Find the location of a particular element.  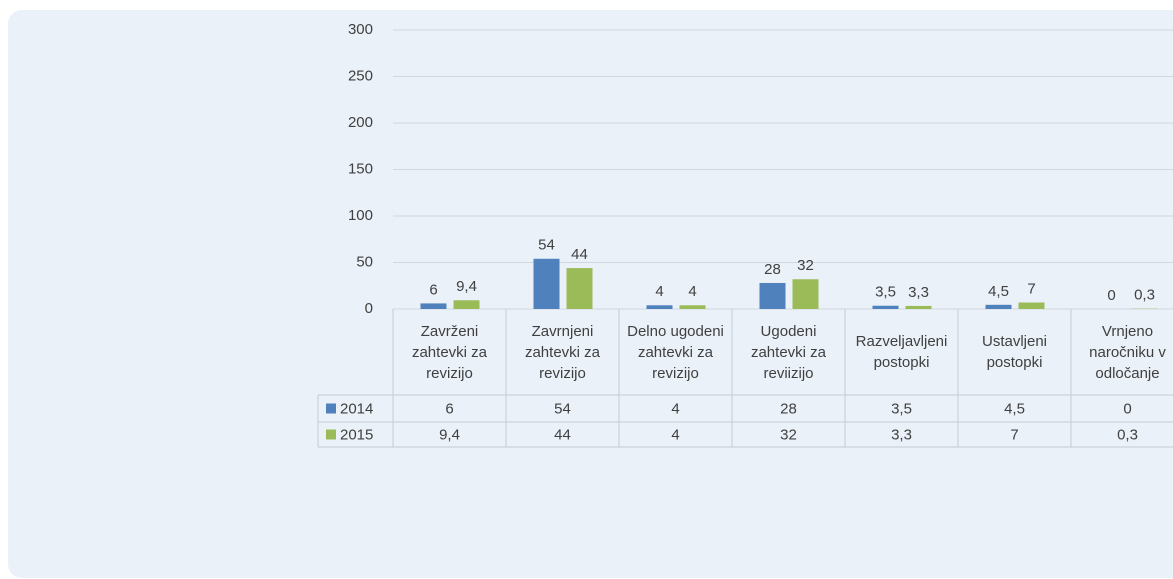

y-tick-label: 150 is located at coordinates (360, 168).